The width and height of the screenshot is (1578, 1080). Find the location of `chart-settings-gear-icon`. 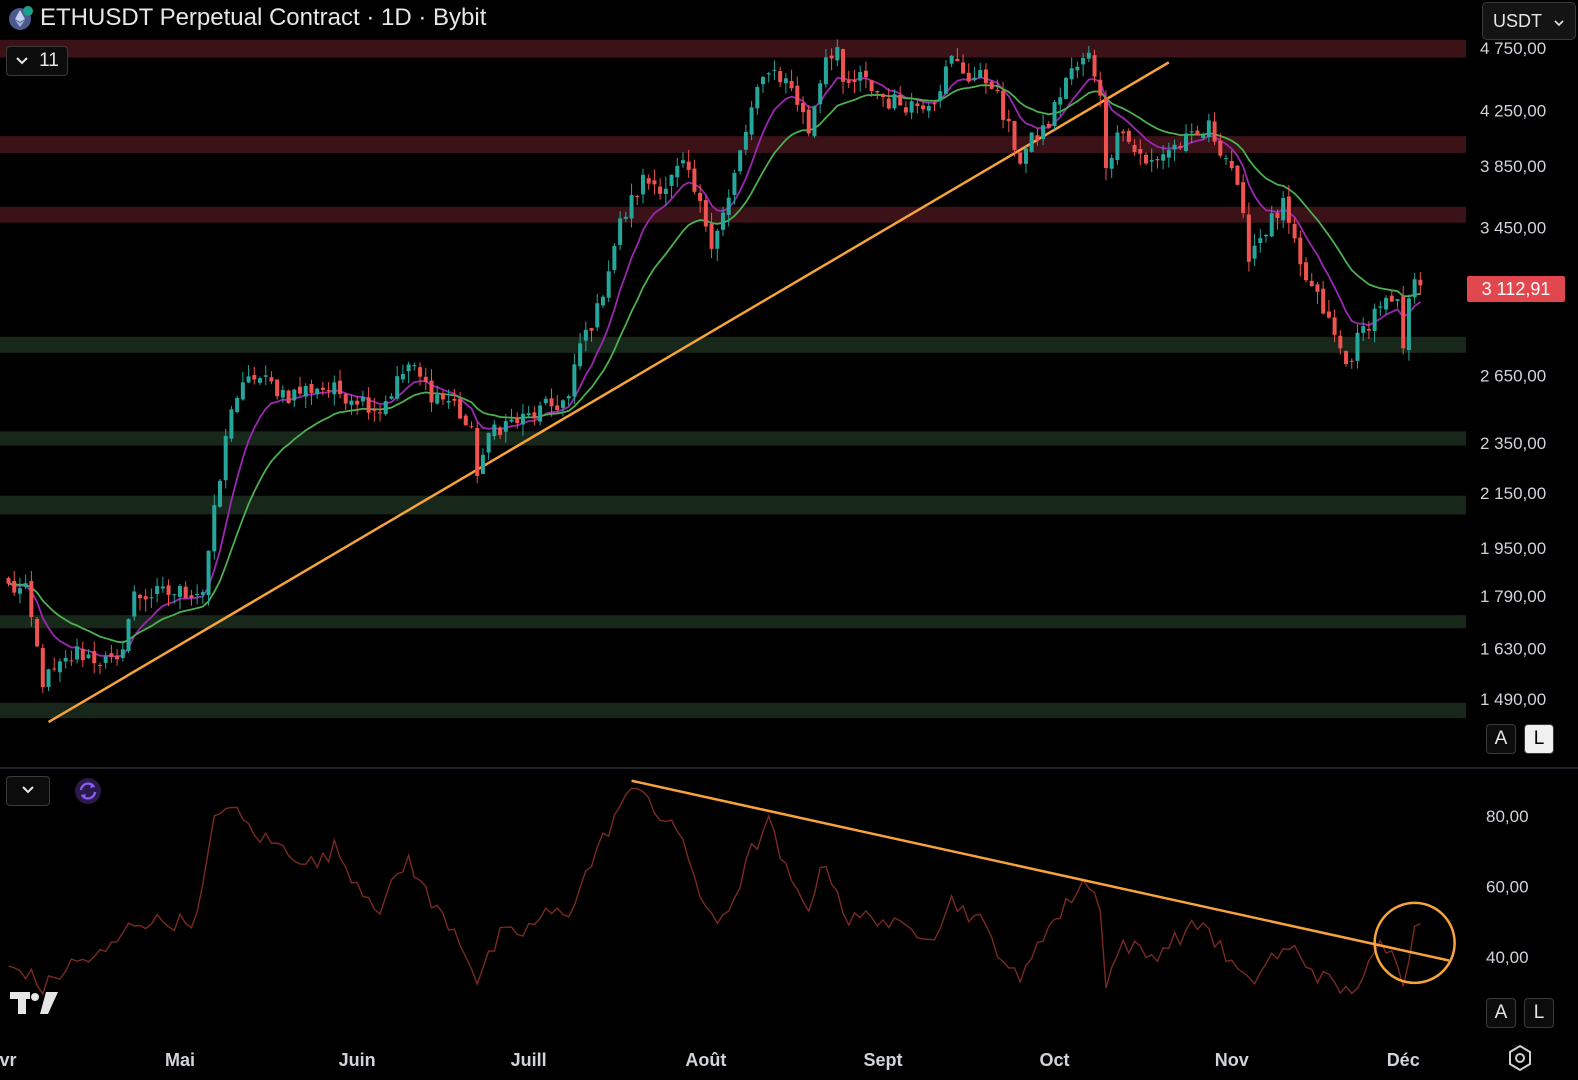

chart-settings-gear-icon is located at coordinates (1520, 1058).